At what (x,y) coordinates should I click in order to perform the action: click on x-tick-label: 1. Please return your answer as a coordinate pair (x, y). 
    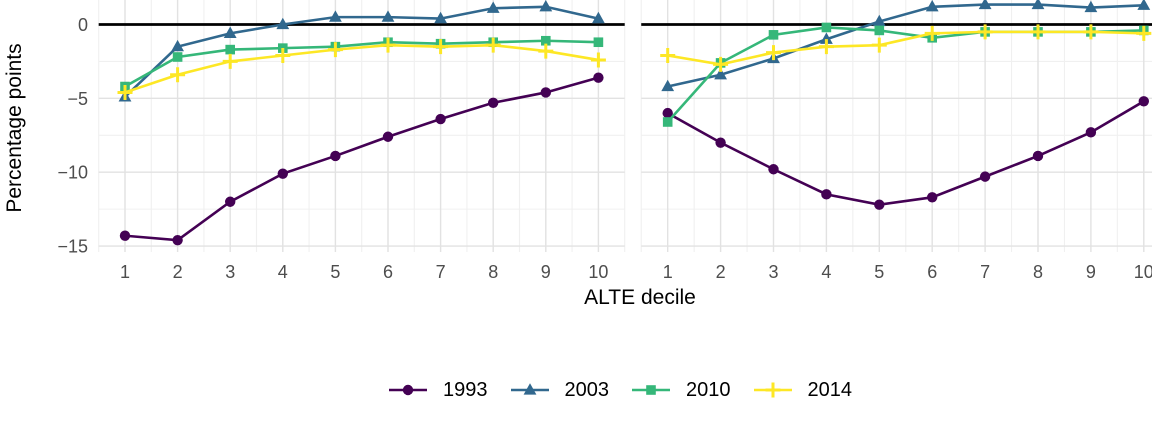
    Looking at the image, I should click on (125, 272).